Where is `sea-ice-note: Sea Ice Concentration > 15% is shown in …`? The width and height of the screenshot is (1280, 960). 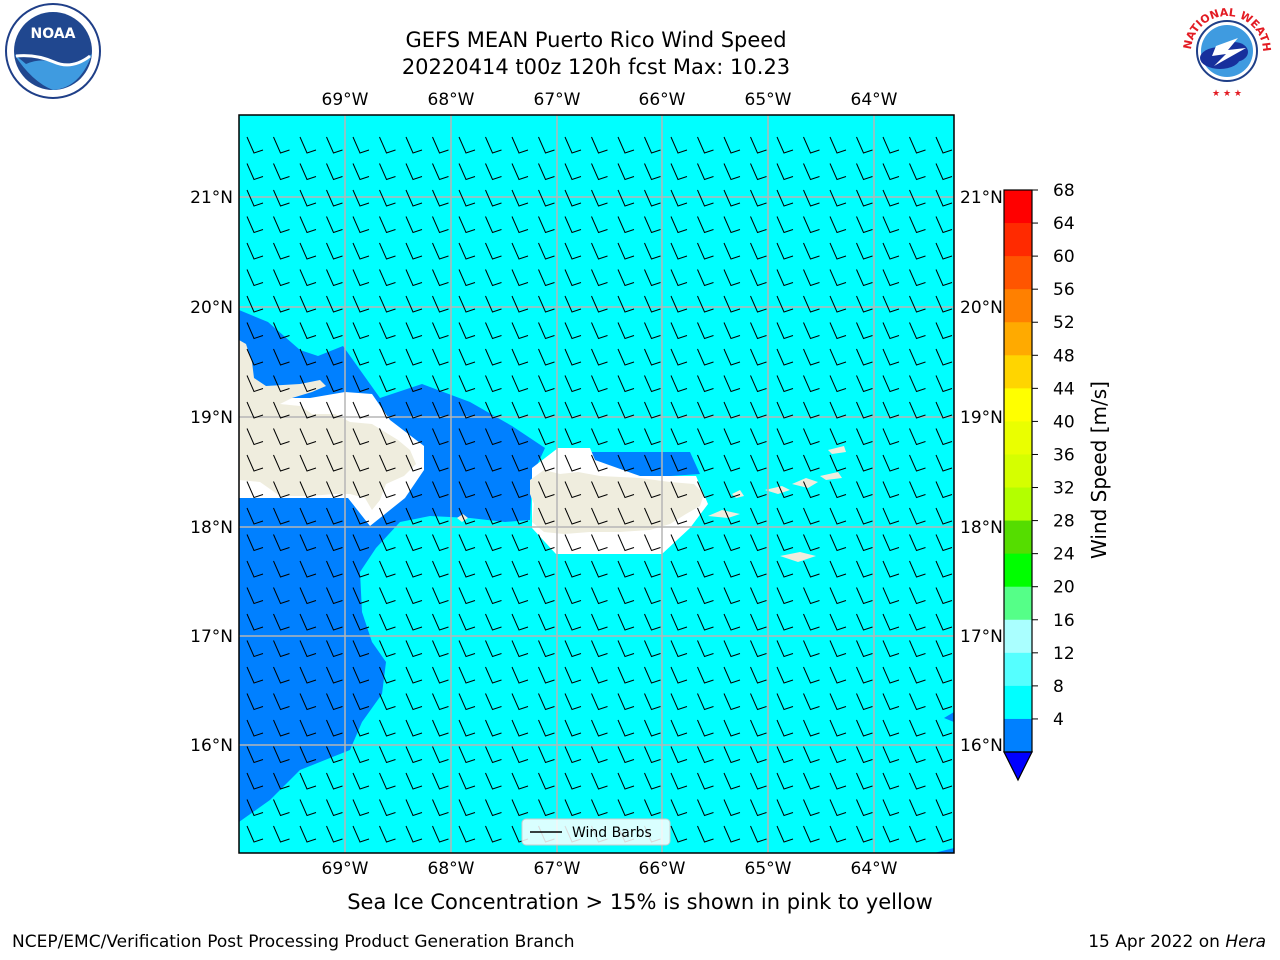 sea-ice-note: Sea Ice Concentration > 15% is shown in … is located at coordinates (640, 902).